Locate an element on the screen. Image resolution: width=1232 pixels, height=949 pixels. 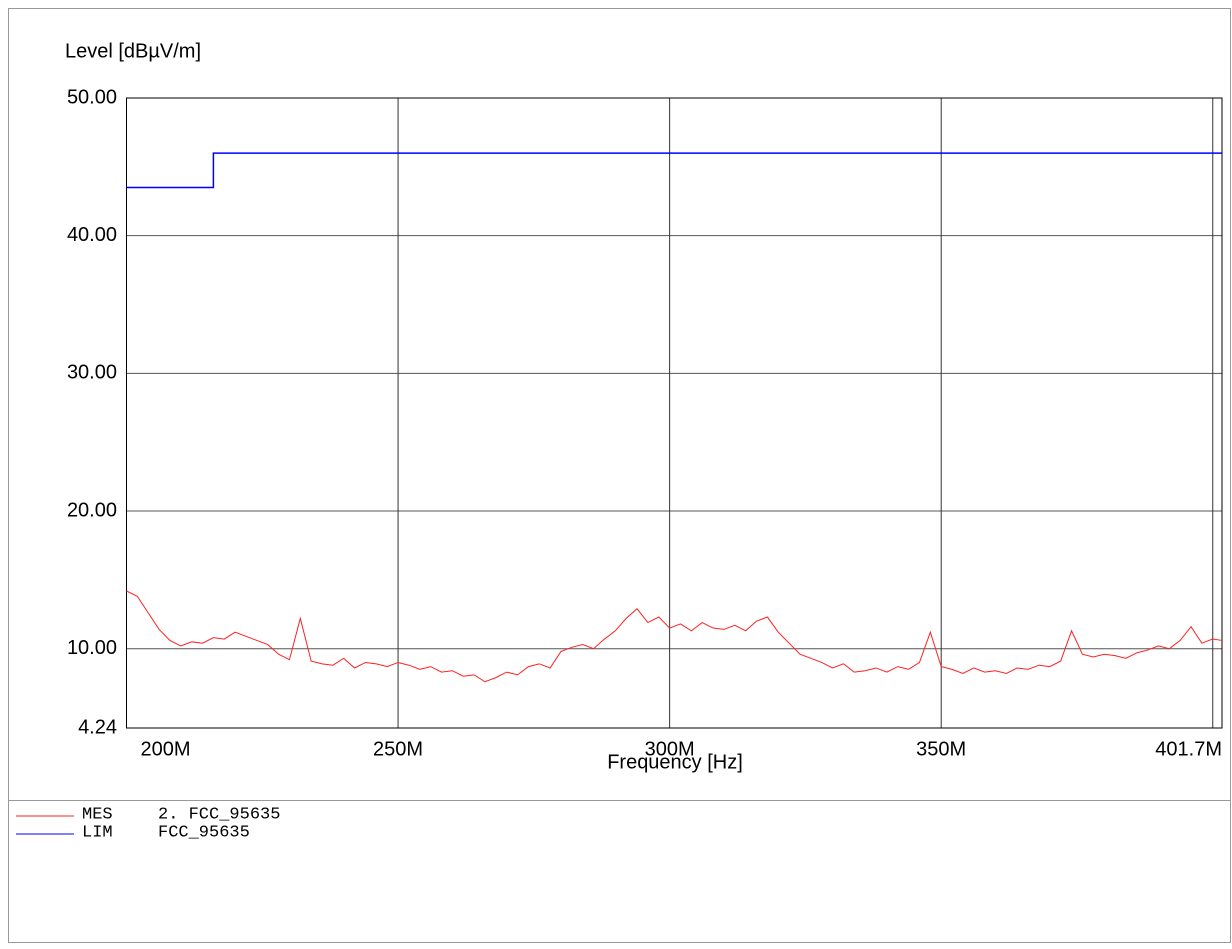
x-tick-label: 300M is located at coordinates (670, 749).